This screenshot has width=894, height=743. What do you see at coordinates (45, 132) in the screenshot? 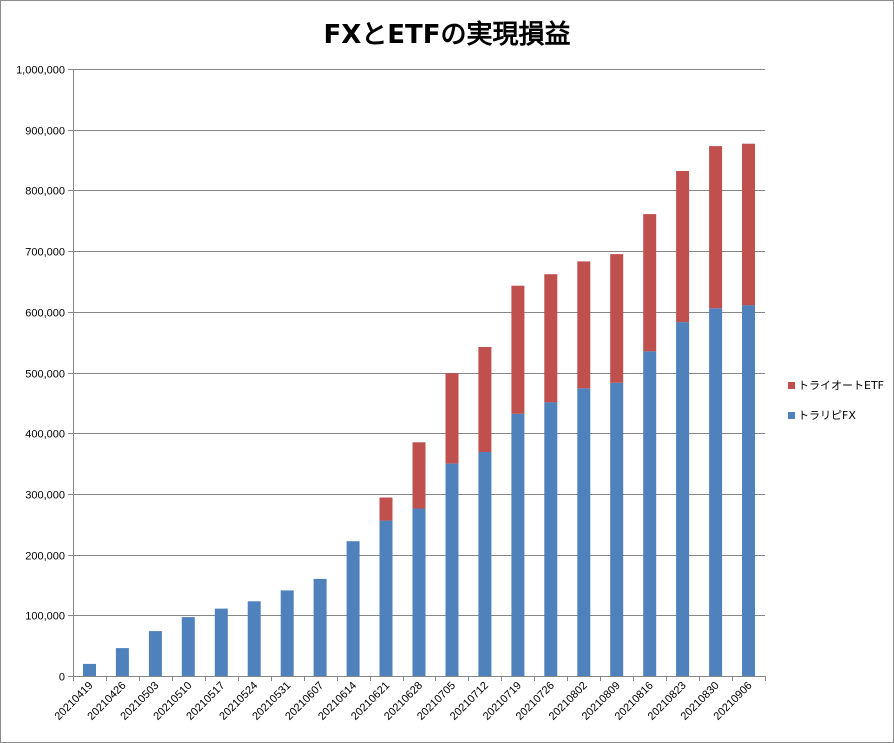
I see `y-tick-label: 900,000` at bounding box center [45, 132].